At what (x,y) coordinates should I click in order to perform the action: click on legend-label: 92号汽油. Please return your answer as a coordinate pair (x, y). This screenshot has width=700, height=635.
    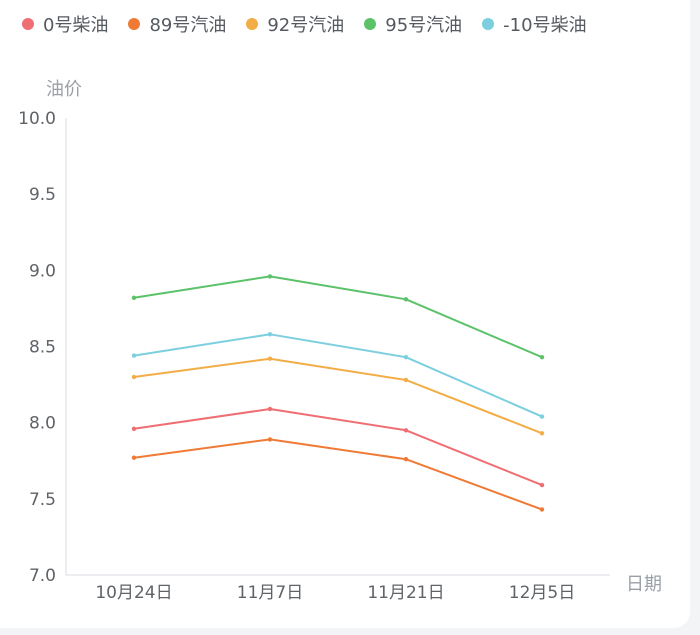
    Looking at the image, I should click on (306, 25).